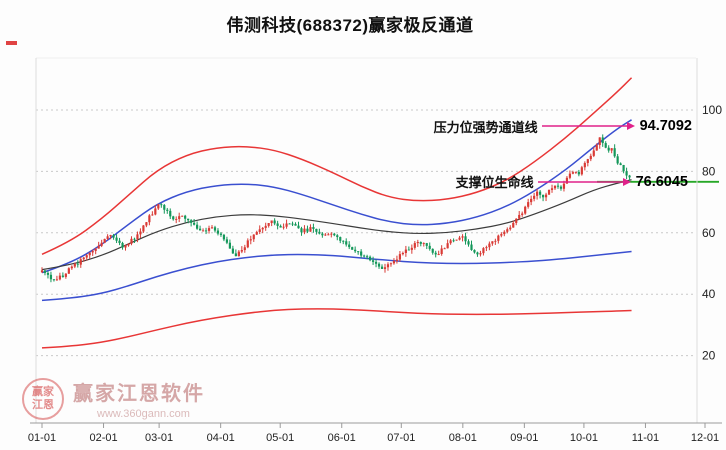 The height and width of the screenshot is (450, 726). What do you see at coordinates (494, 183) in the screenshot?
I see `support-label: 支撑位生命线` at bounding box center [494, 183].